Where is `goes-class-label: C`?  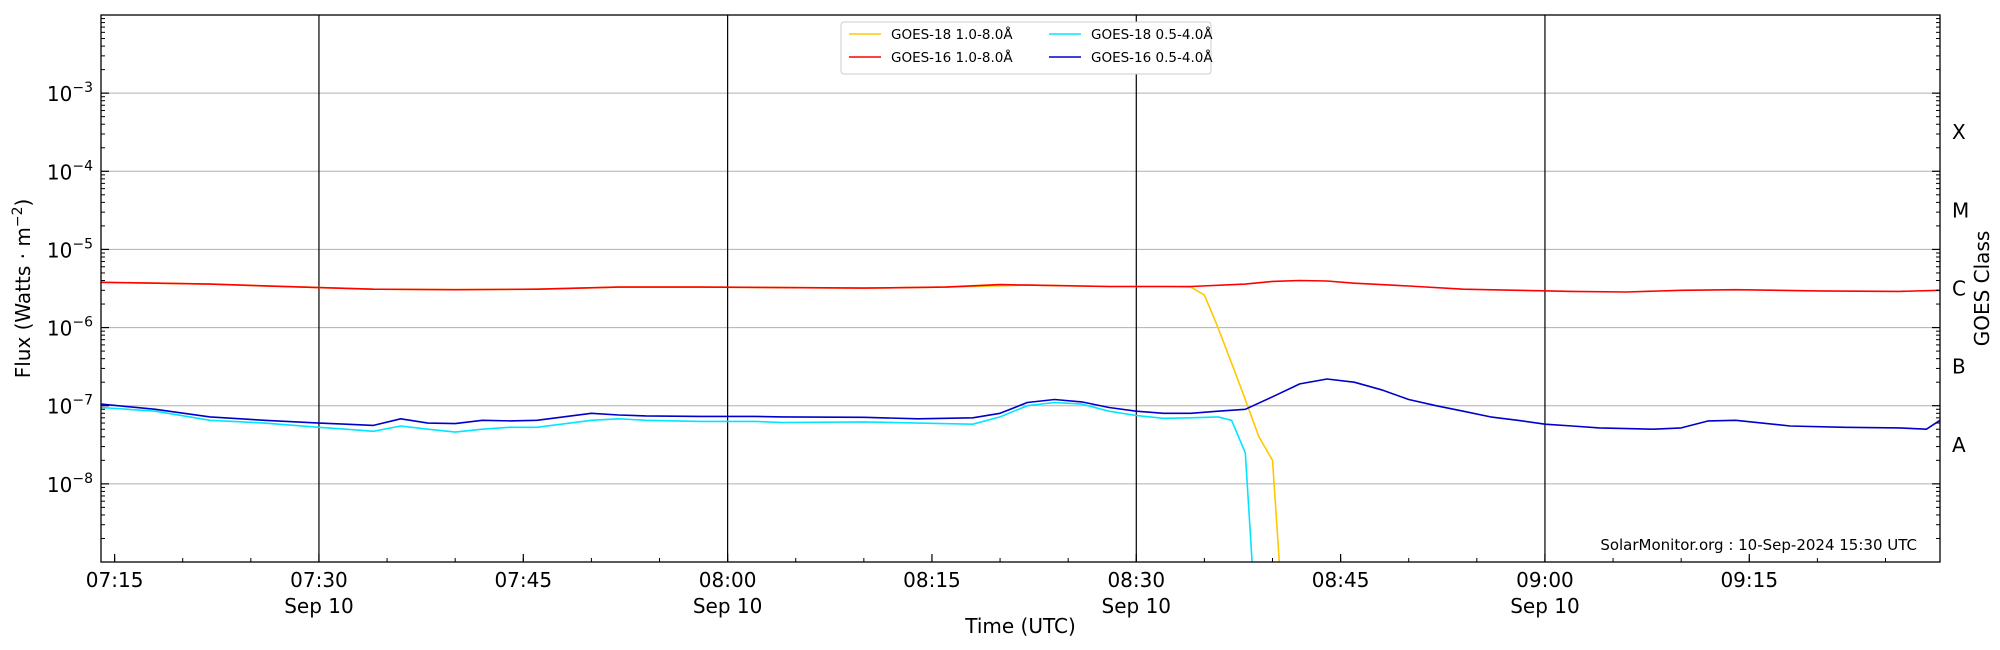
goes-class-label: C is located at coordinates (1959, 289).